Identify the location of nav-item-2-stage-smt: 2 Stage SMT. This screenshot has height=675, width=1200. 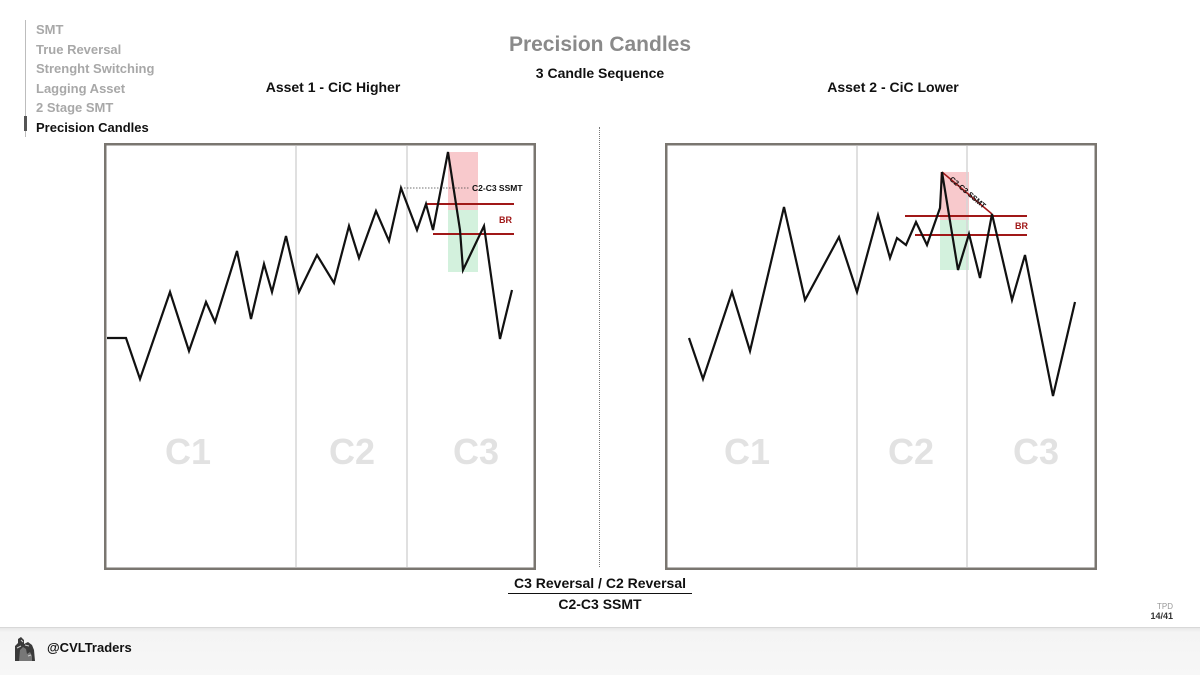
(75, 107).